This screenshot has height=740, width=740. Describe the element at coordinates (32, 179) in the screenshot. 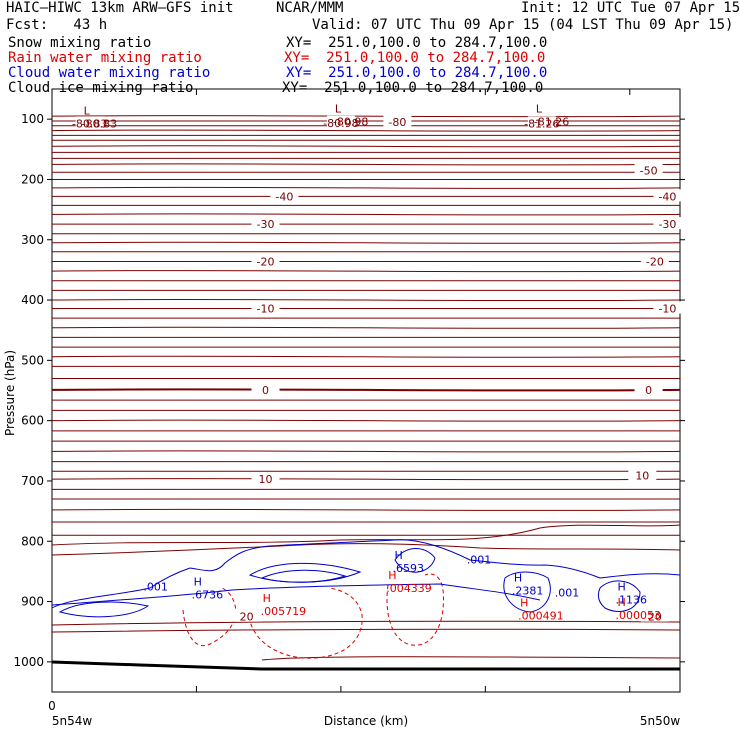

I see `y-tick-label: 200` at that location.